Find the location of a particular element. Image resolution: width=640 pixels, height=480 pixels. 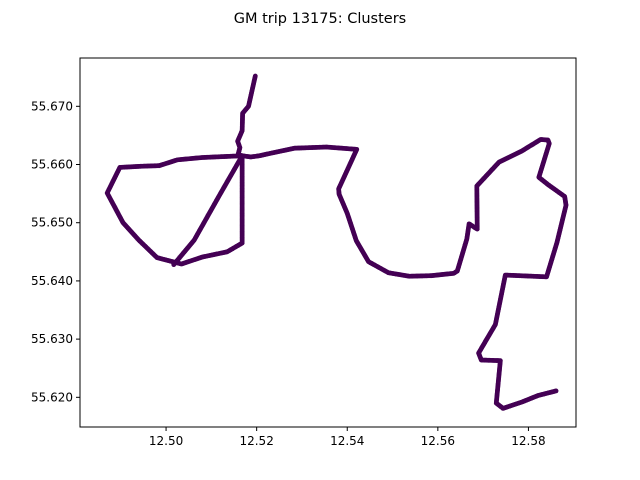

y-axis: 55.620 55.630 55.640 55.650 55.660 55.670 is located at coordinates (55, 251).